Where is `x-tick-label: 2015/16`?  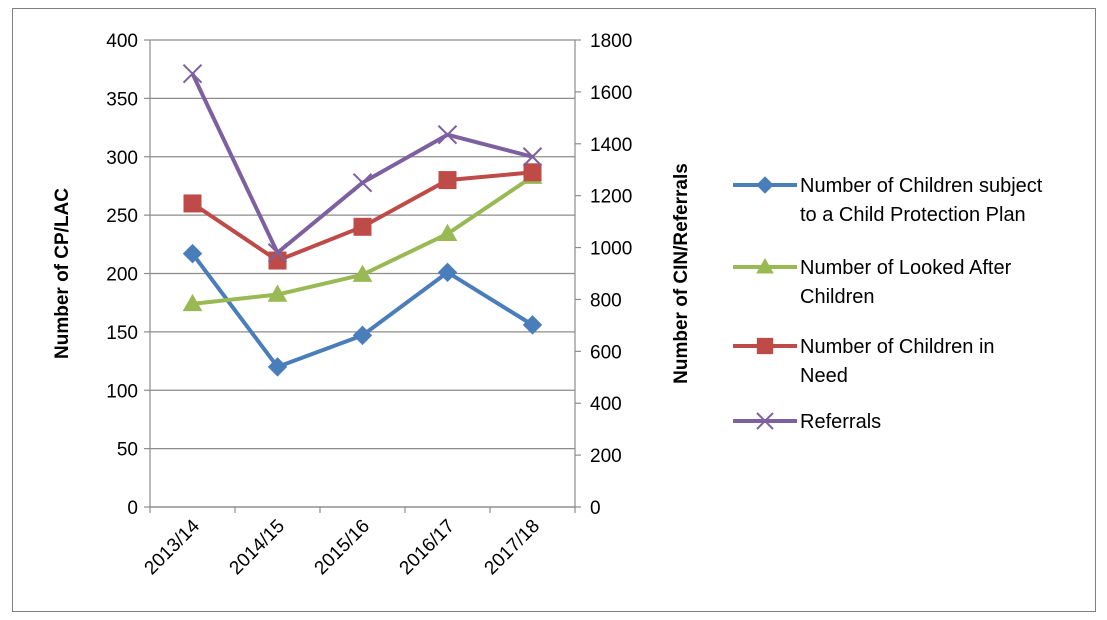
x-tick-label: 2015/16 is located at coordinates (342, 547).